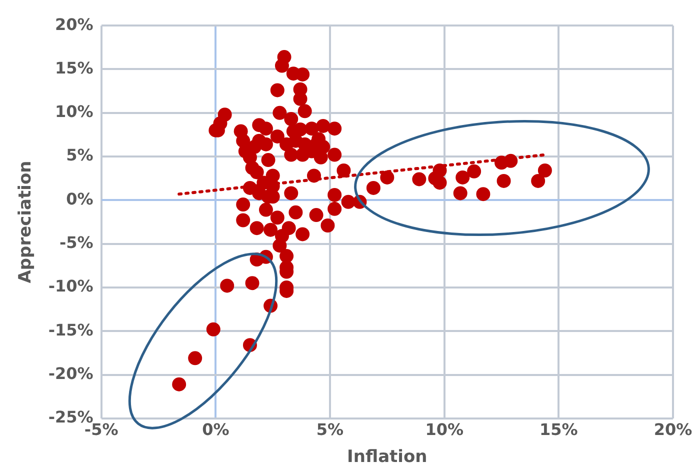  What do you see at coordinates (80, 155) in the screenshot?
I see `y-tick-label: 5%` at bounding box center [80, 155].